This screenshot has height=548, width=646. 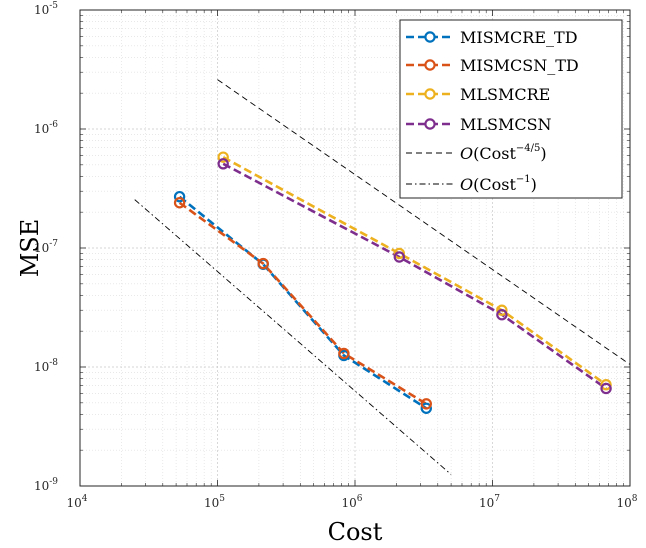 I want to click on legend-label: O(Cost−1), so click(x=498, y=184).